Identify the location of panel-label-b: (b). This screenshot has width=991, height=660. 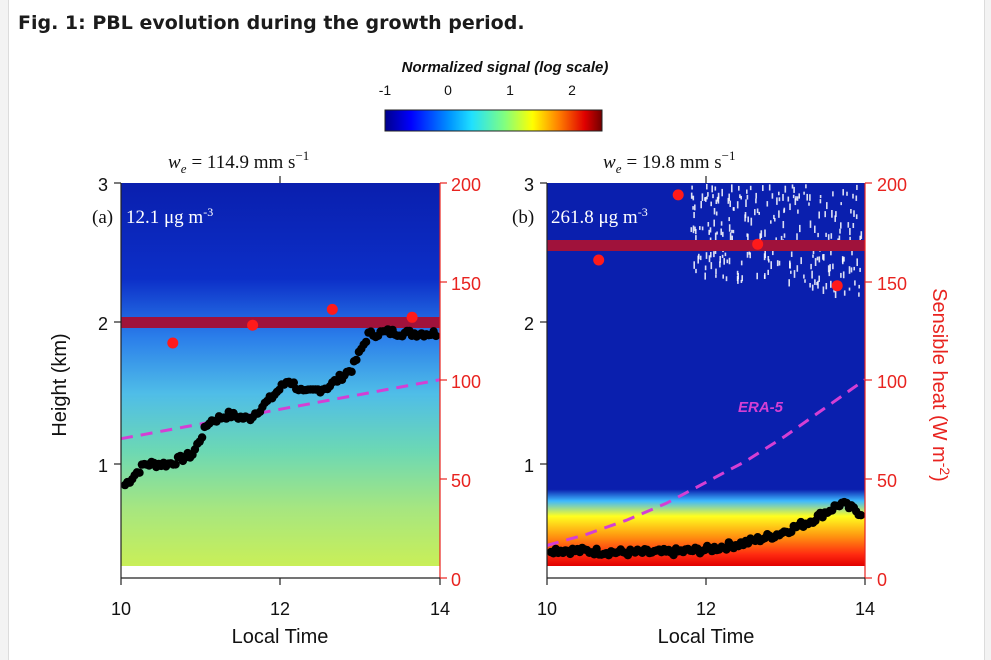
(523, 217).